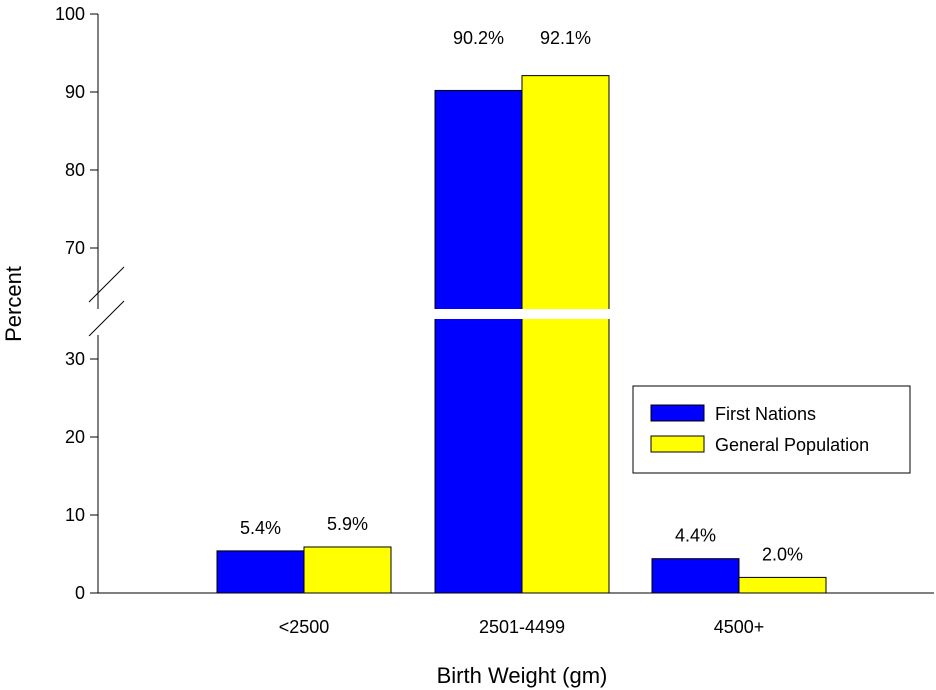 This screenshot has height=690, width=936. What do you see at coordinates (106, 318) in the screenshot?
I see `axis-break-mark-lower` at bounding box center [106, 318].